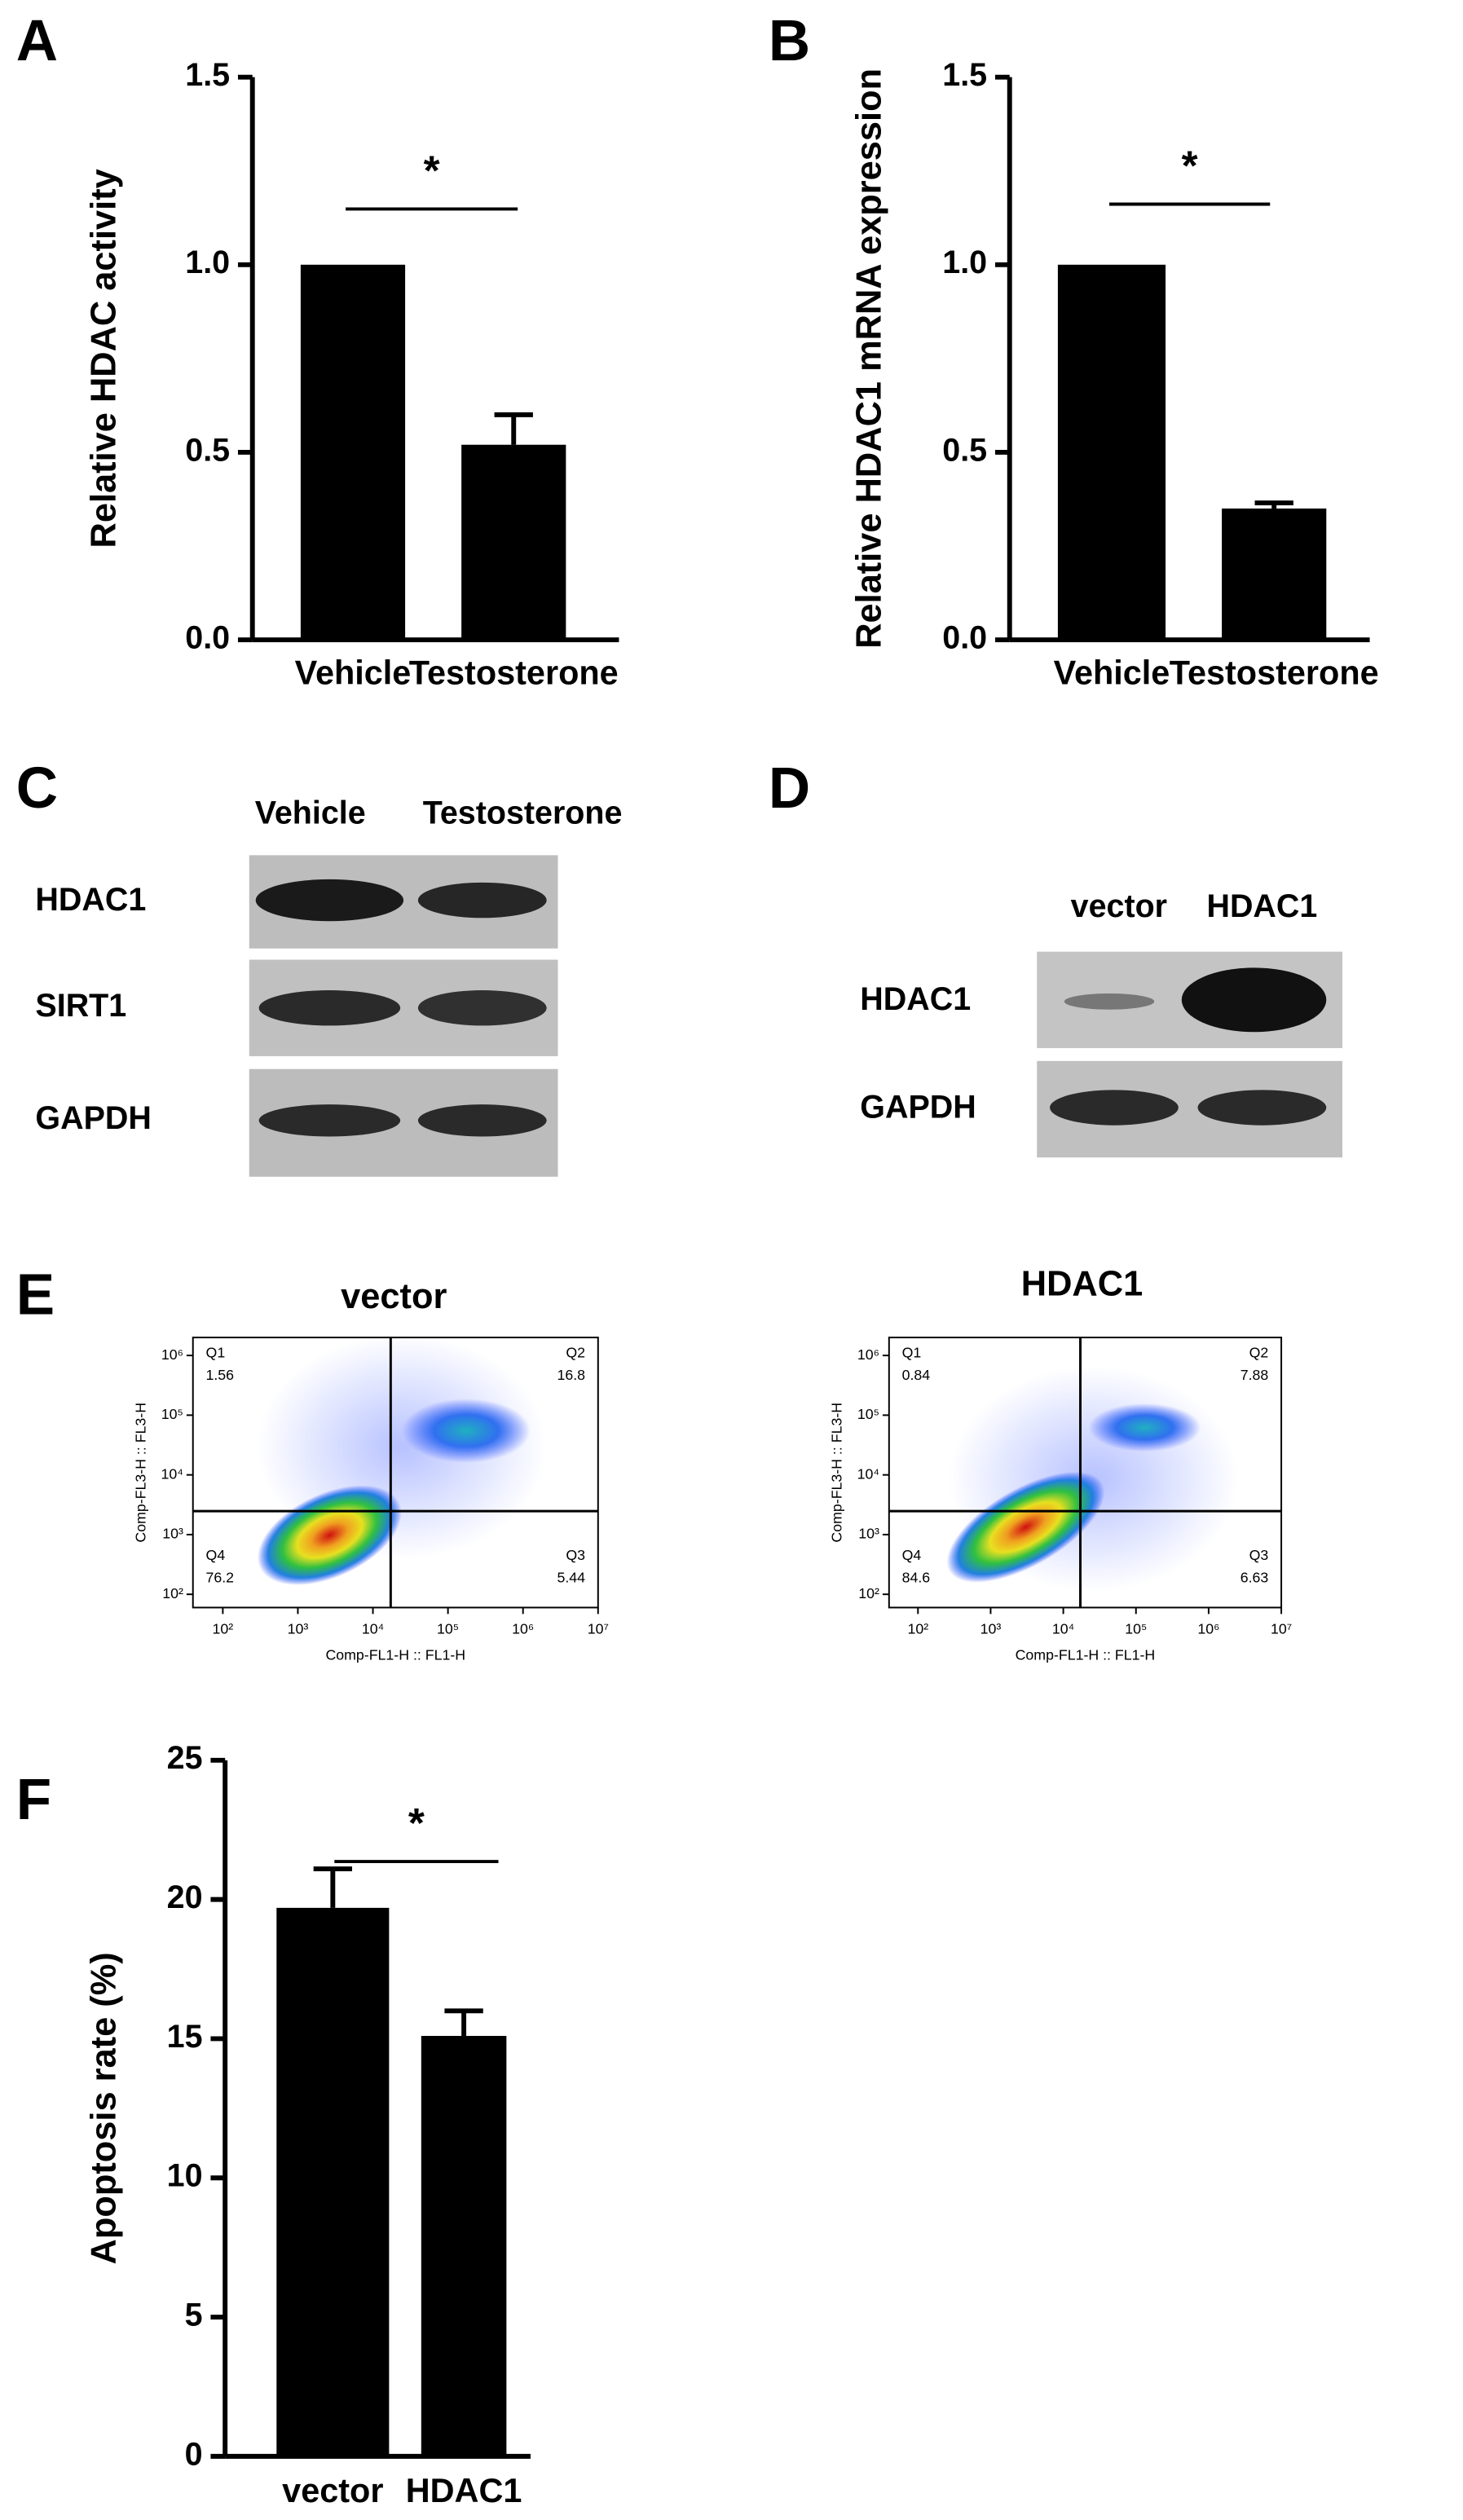 The height and width of the screenshot is (2520, 1463). Describe the element at coordinates (35, 1295) in the screenshot. I see `panel-label: E` at that location.